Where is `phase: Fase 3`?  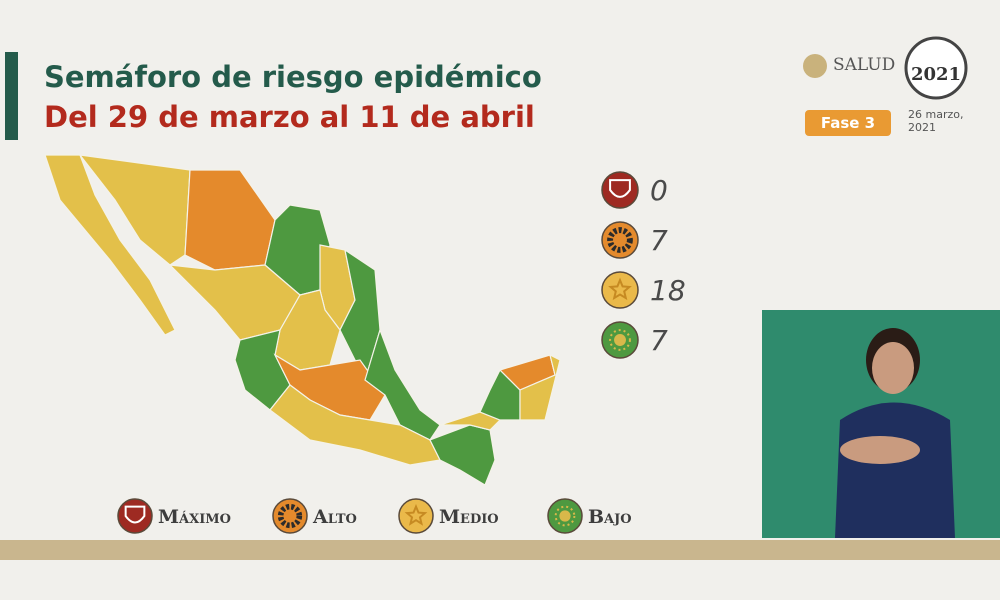
phase: Fase 3 is located at coordinates (848, 123).